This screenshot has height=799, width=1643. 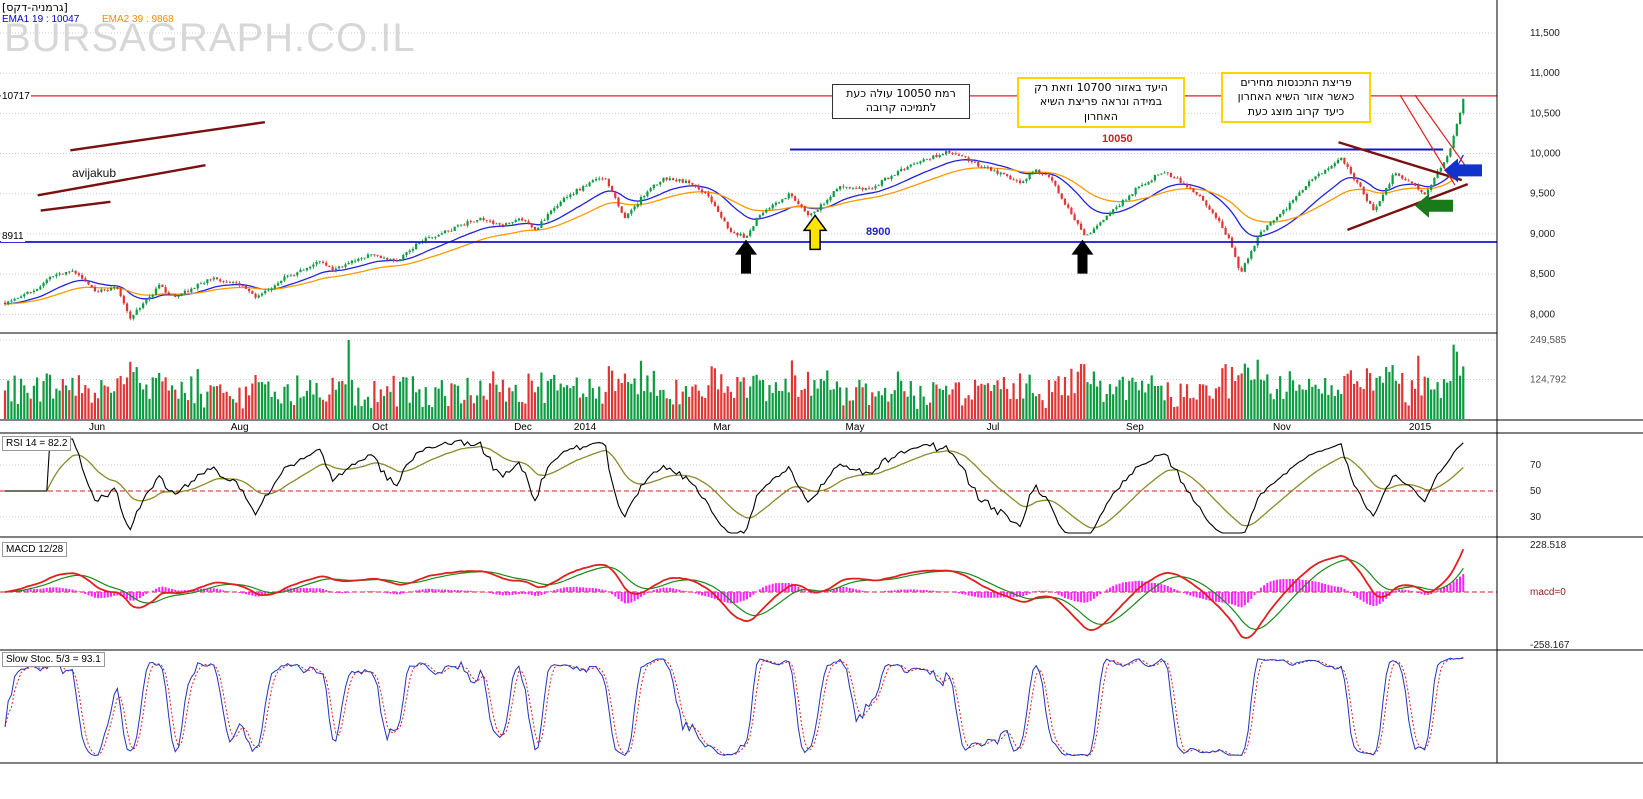 What do you see at coordinates (1282, 427) in the screenshot?
I see `axis-tick-label: Nov` at bounding box center [1282, 427].